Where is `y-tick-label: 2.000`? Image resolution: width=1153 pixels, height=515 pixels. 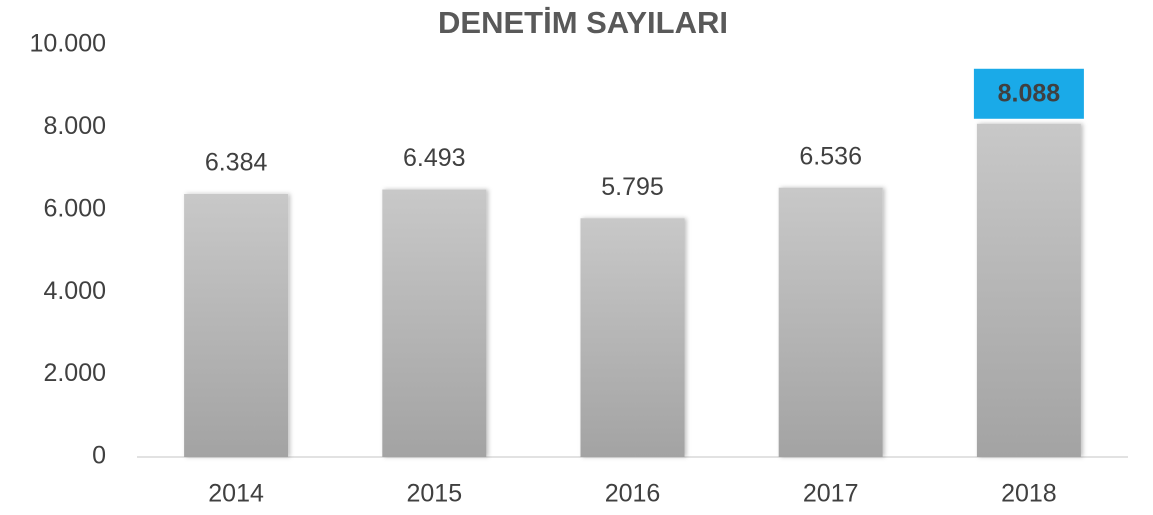
y-tick-label: 2.000 is located at coordinates (74, 373).